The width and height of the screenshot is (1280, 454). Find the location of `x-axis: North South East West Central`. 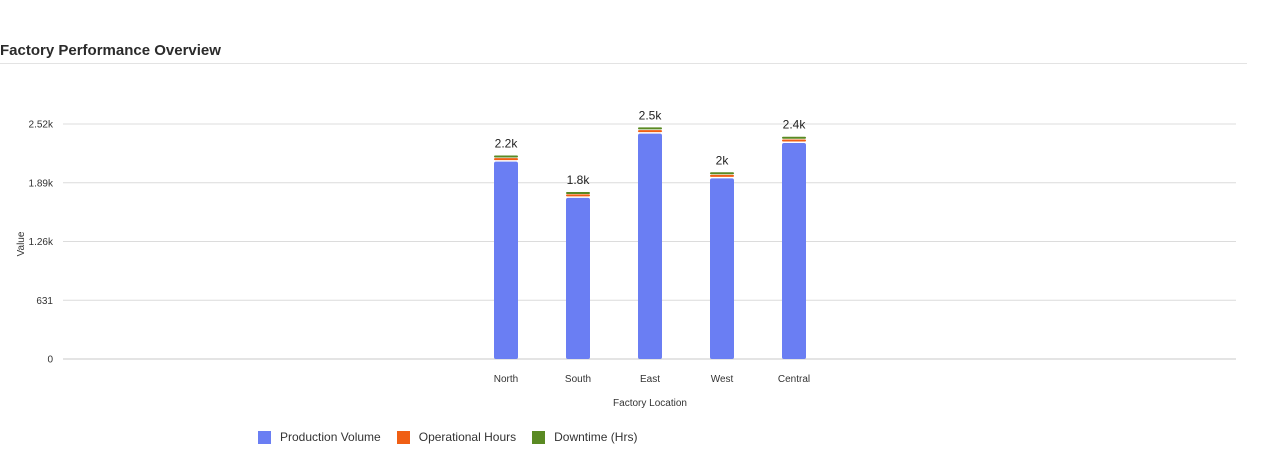

x-axis: North South East West Central is located at coordinates (652, 379).